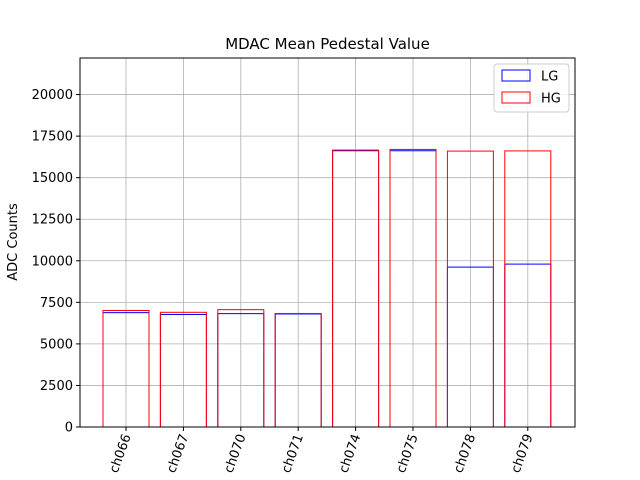 Image resolution: width=640 pixels, height=480 pixels. What do you see at coordinates (13, 242) in the screenshot?
I see `y-axis-label: ADC Counts` at bounding box center [13, 242].